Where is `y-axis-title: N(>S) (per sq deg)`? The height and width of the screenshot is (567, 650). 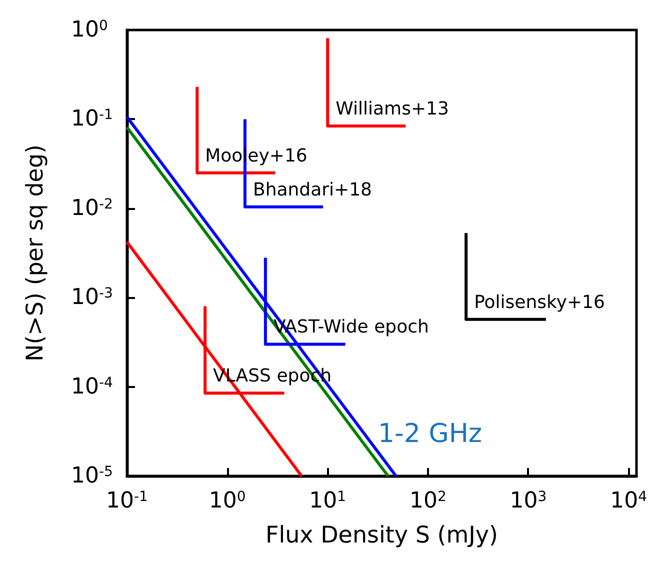 y-axis-title: N(>S) (per sq deg) is located at coordinates (35, 253).